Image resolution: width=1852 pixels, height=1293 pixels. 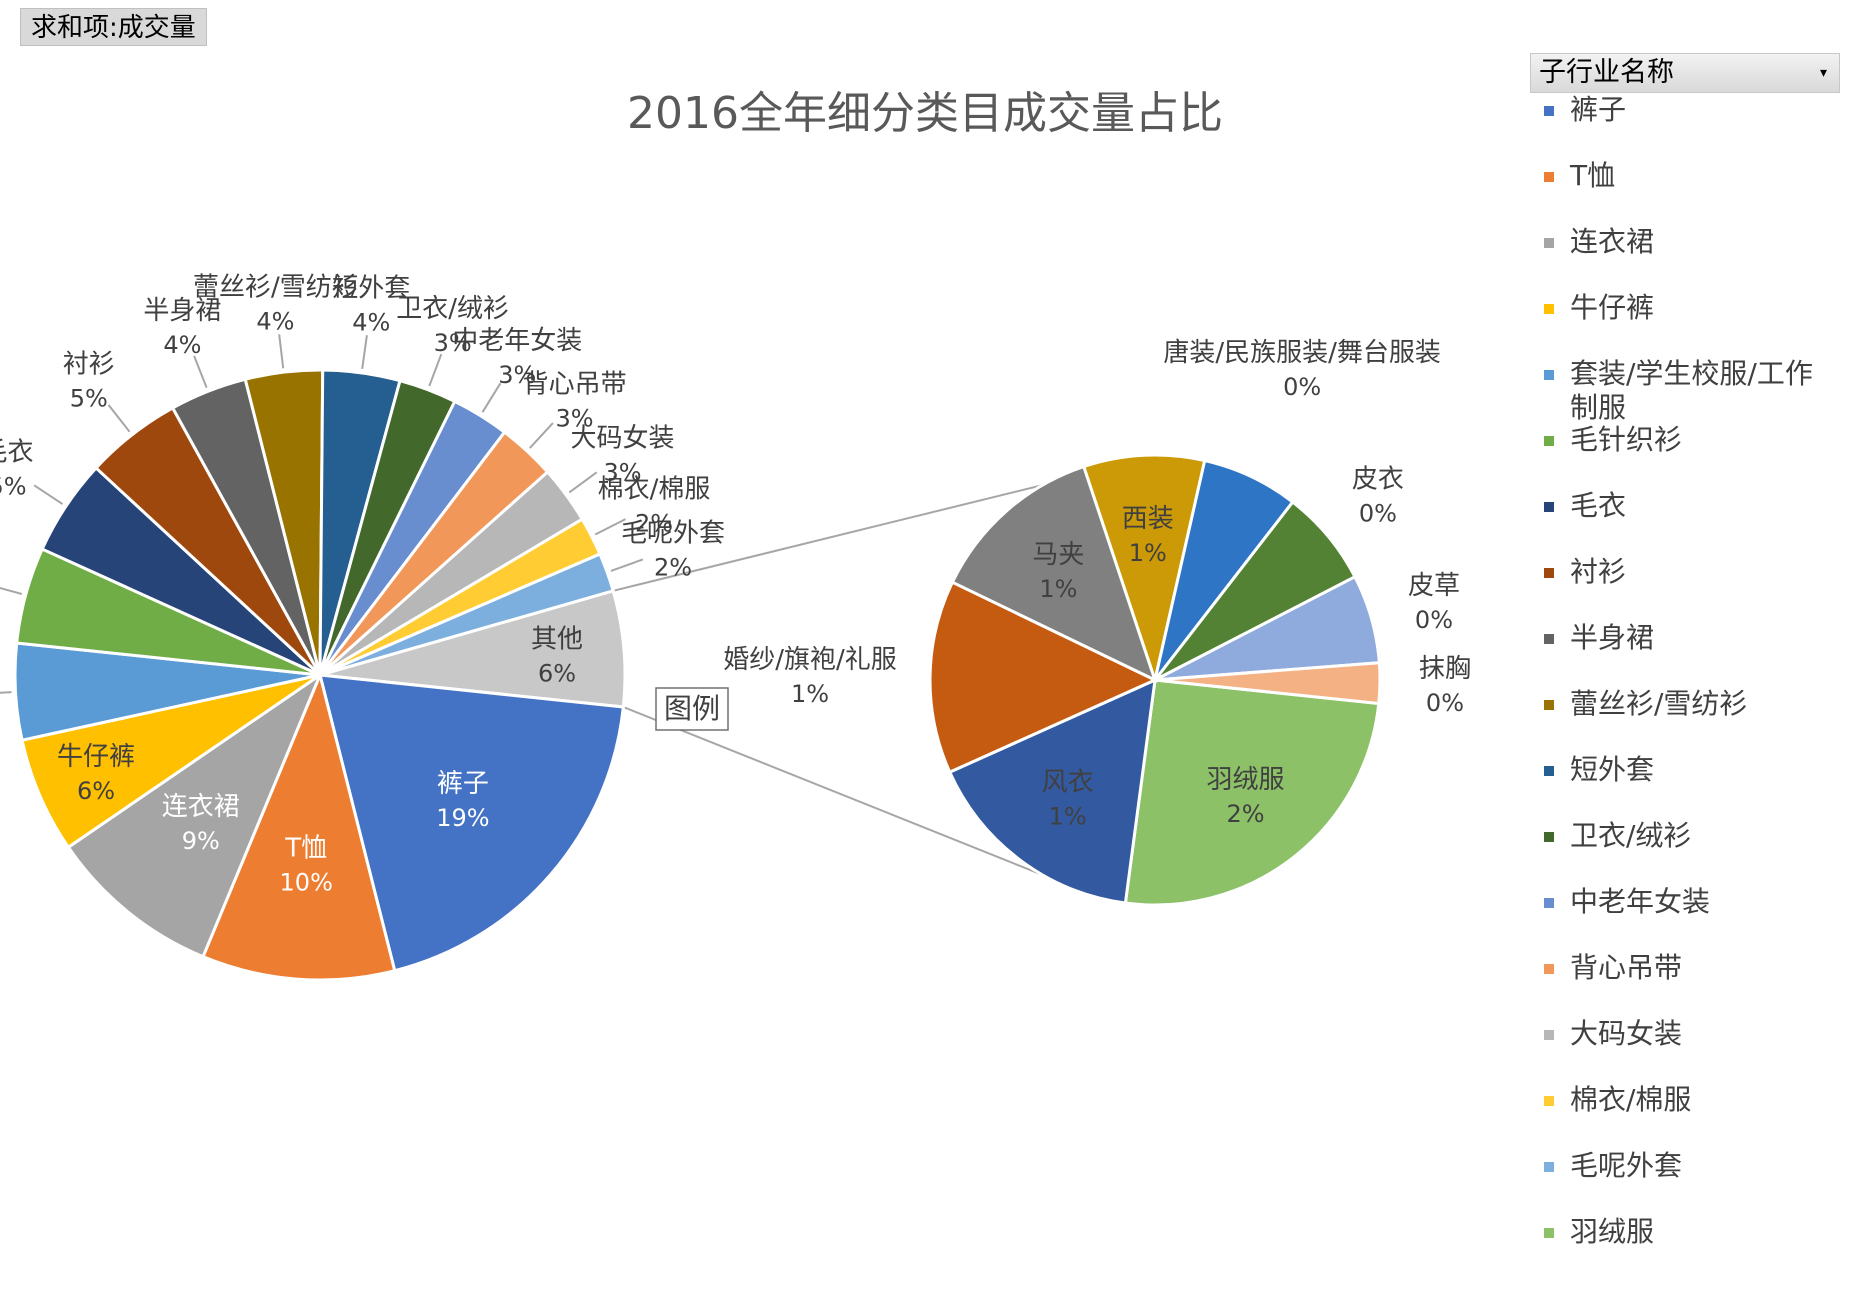 What do you see at coordinates (1823, 73) in the screenshot?
I see `chevron-down-icon: ▾` at bounding box center [1823, 73].